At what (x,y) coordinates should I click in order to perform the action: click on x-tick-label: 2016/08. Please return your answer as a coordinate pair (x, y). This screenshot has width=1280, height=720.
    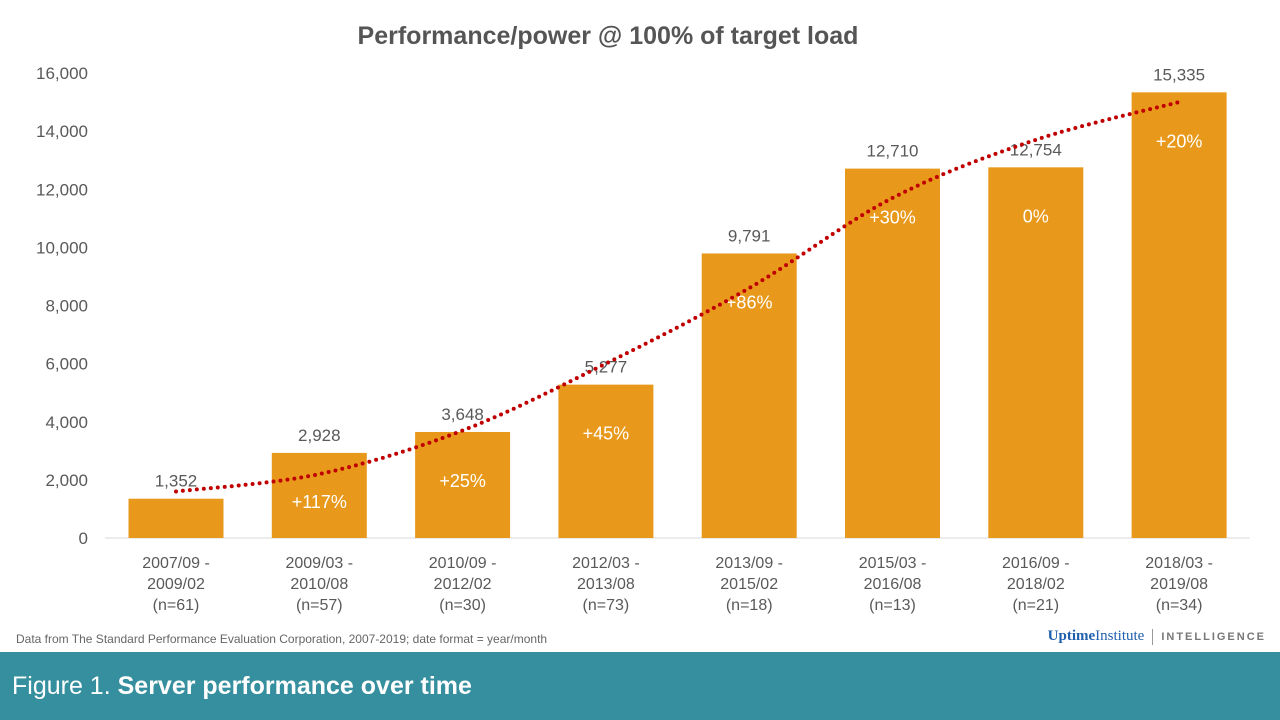
    Looking at the image, I should click on (893, 584).